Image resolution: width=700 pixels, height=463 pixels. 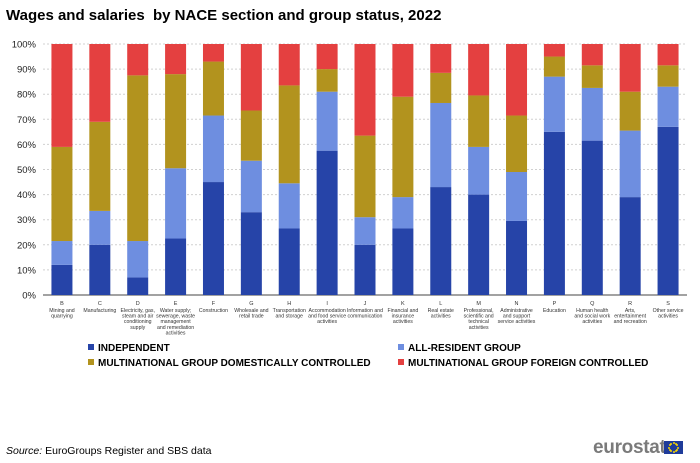 What do you see at coordinates (27, 70) in the screenshot?
I see `y-tick-label: 90%` at bounding box center [27, 70].